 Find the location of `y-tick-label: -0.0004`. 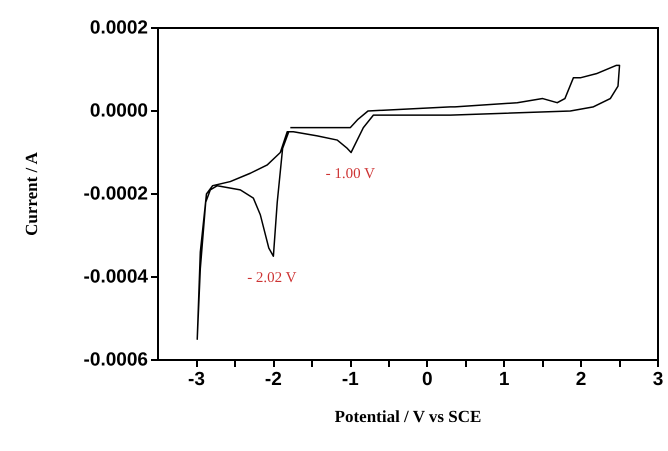

y-tick-label: -0.0004 is located at coordinates (116, 277).